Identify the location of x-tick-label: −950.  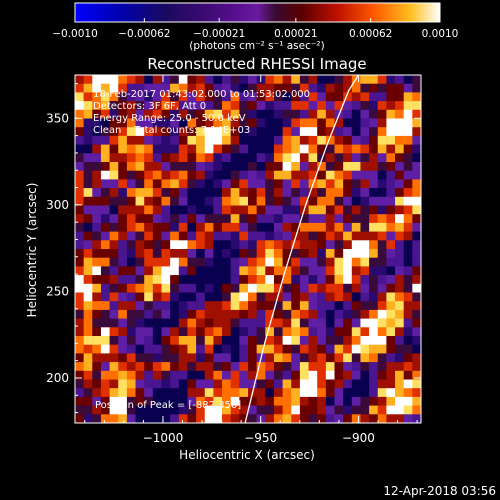
(260, 438).